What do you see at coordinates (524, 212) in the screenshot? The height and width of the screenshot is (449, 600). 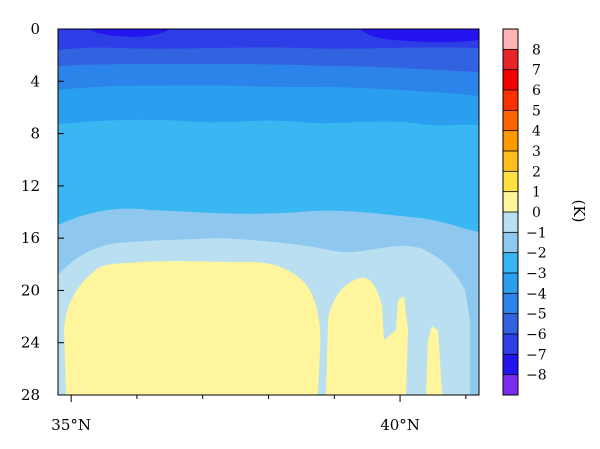 I see `colorbar: 8 7 6 5 4 3 2 1 0 −1 −2 −3 −4 −5 −6 −7 −8` at bounding box center [524, 212].